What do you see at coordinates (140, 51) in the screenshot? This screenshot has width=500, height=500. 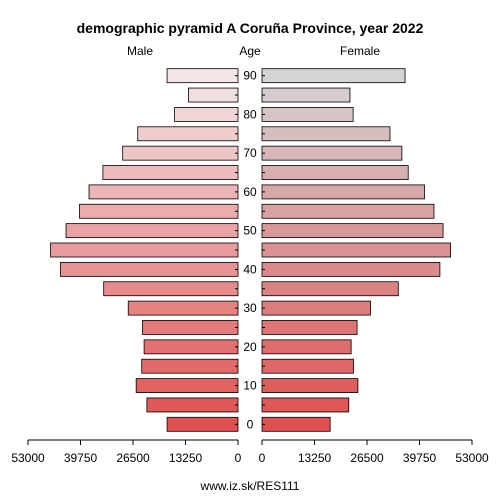 I see `male-label: Male` at bounding box center [140, 51].